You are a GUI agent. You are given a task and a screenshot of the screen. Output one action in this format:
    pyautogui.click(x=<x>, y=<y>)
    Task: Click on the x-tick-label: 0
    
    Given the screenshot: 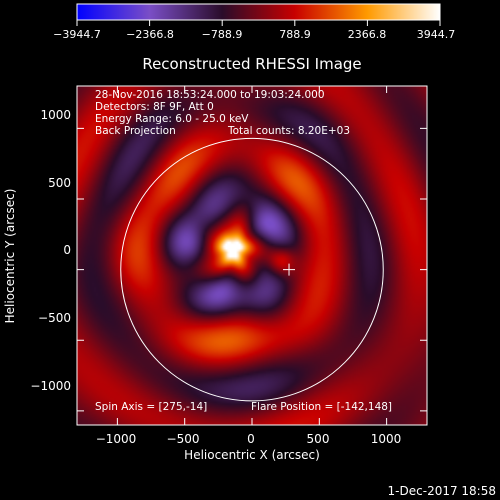 What is the action you would take?
    pyautogui.click(x=251, y=439)
    